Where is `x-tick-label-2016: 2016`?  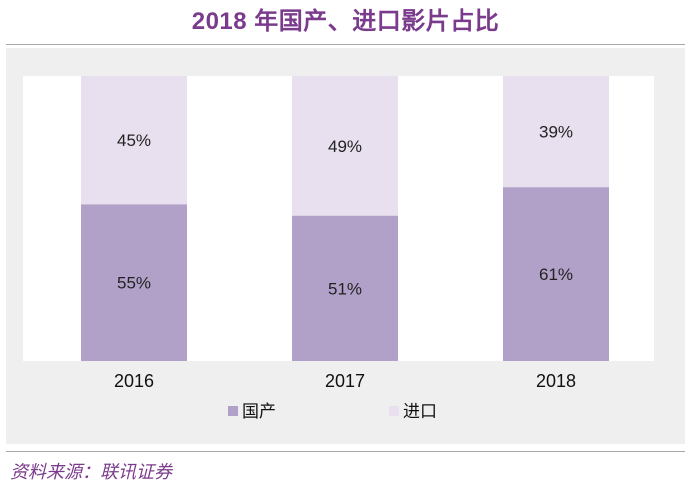 x-tick-label-2016: 2016 is located at coordinates (134, 381).